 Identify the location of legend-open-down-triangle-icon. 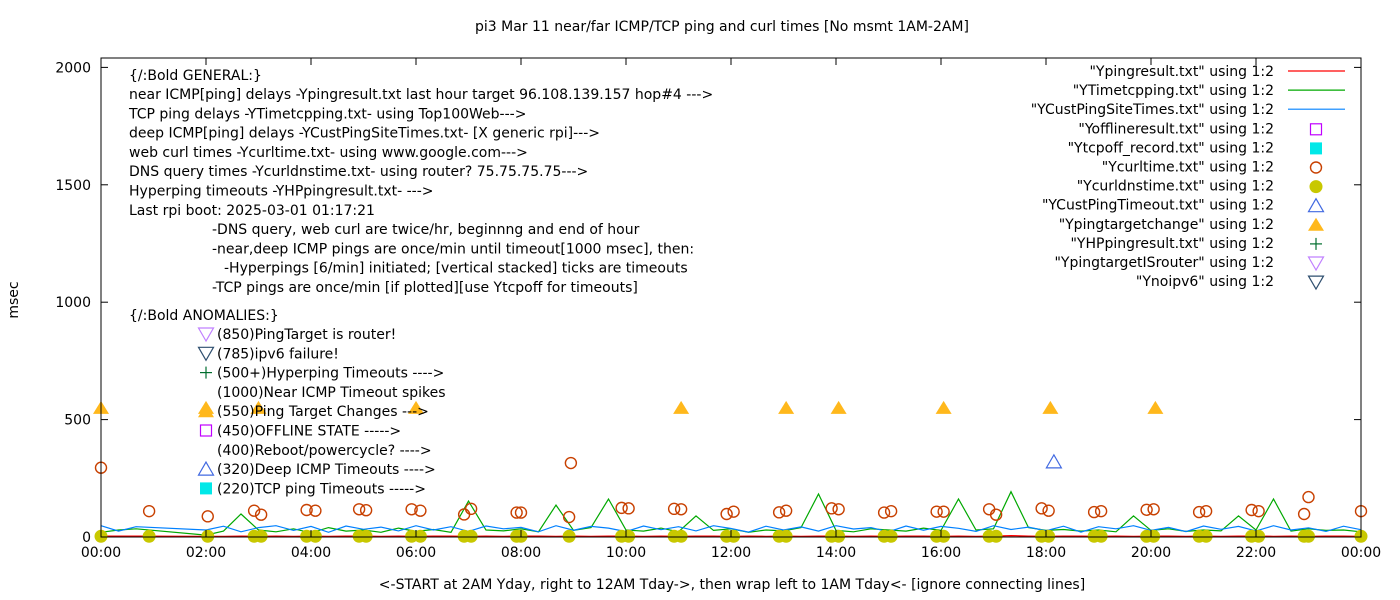
(1316, 264).